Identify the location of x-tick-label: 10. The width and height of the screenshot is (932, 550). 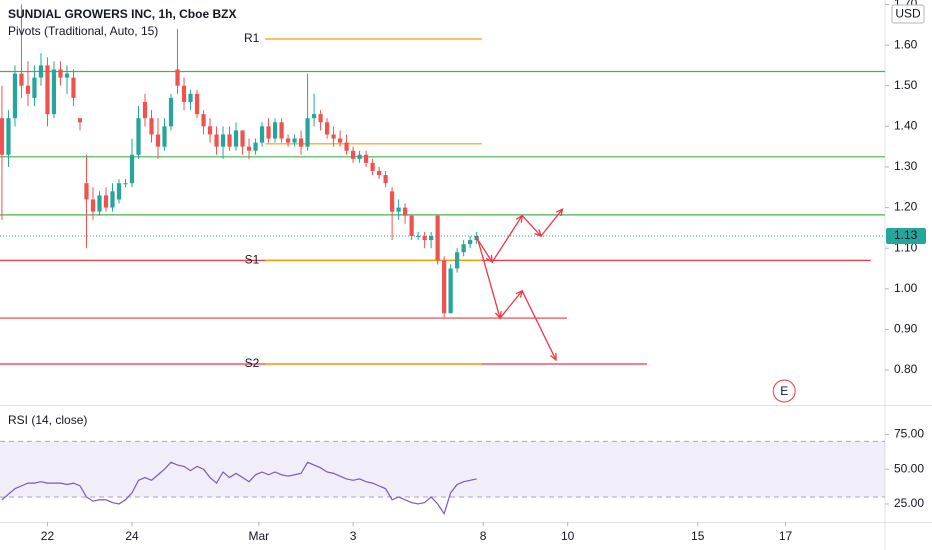
(568, 536).